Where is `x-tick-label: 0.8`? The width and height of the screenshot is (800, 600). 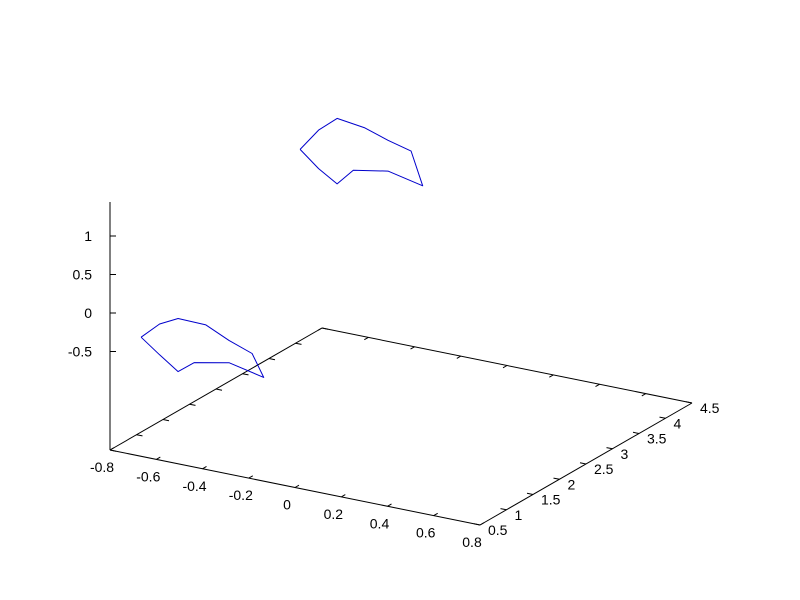
x-tick-label: 0.8 is located at coordinates (472, 542).